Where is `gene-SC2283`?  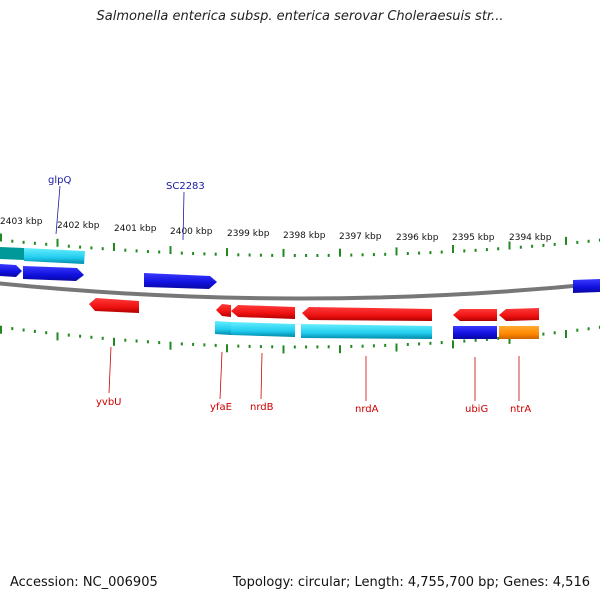 gene-SC2283 is located at coordinates (180, 281).